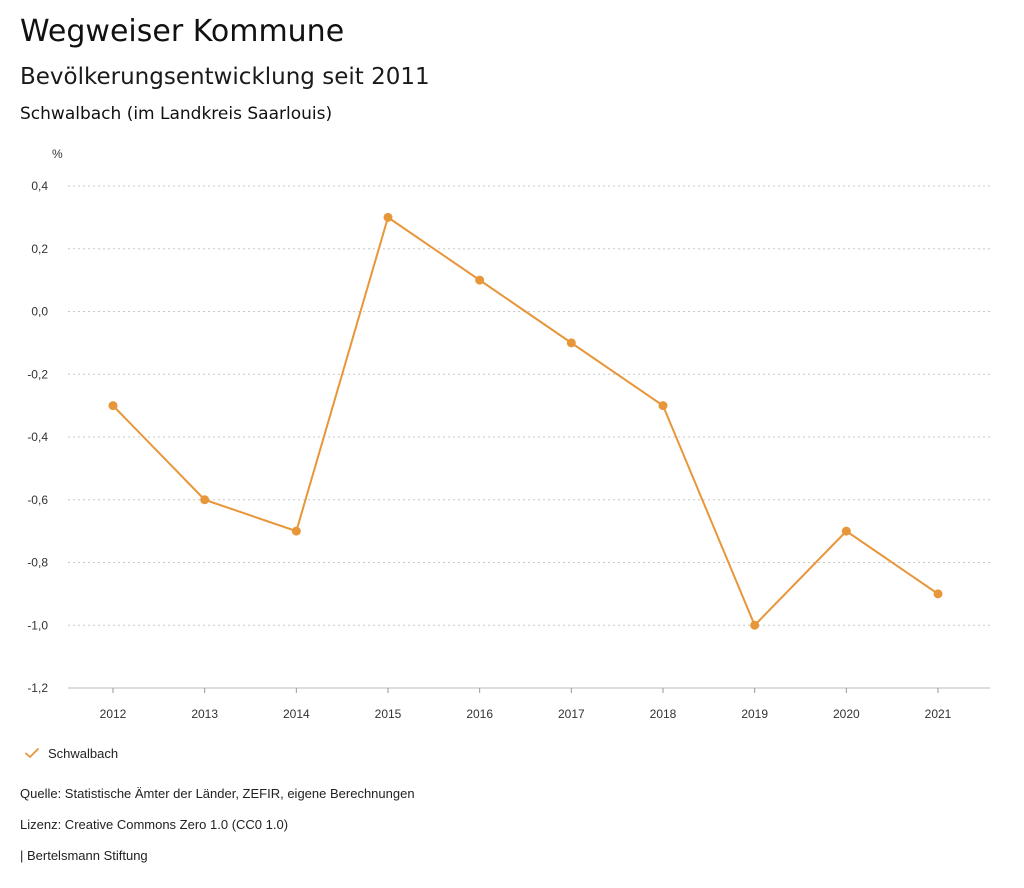 Image resolution: width=1024 pixels, height=888 pixels. I want to click on y-tick-label: -0,4, so click(37, 437).